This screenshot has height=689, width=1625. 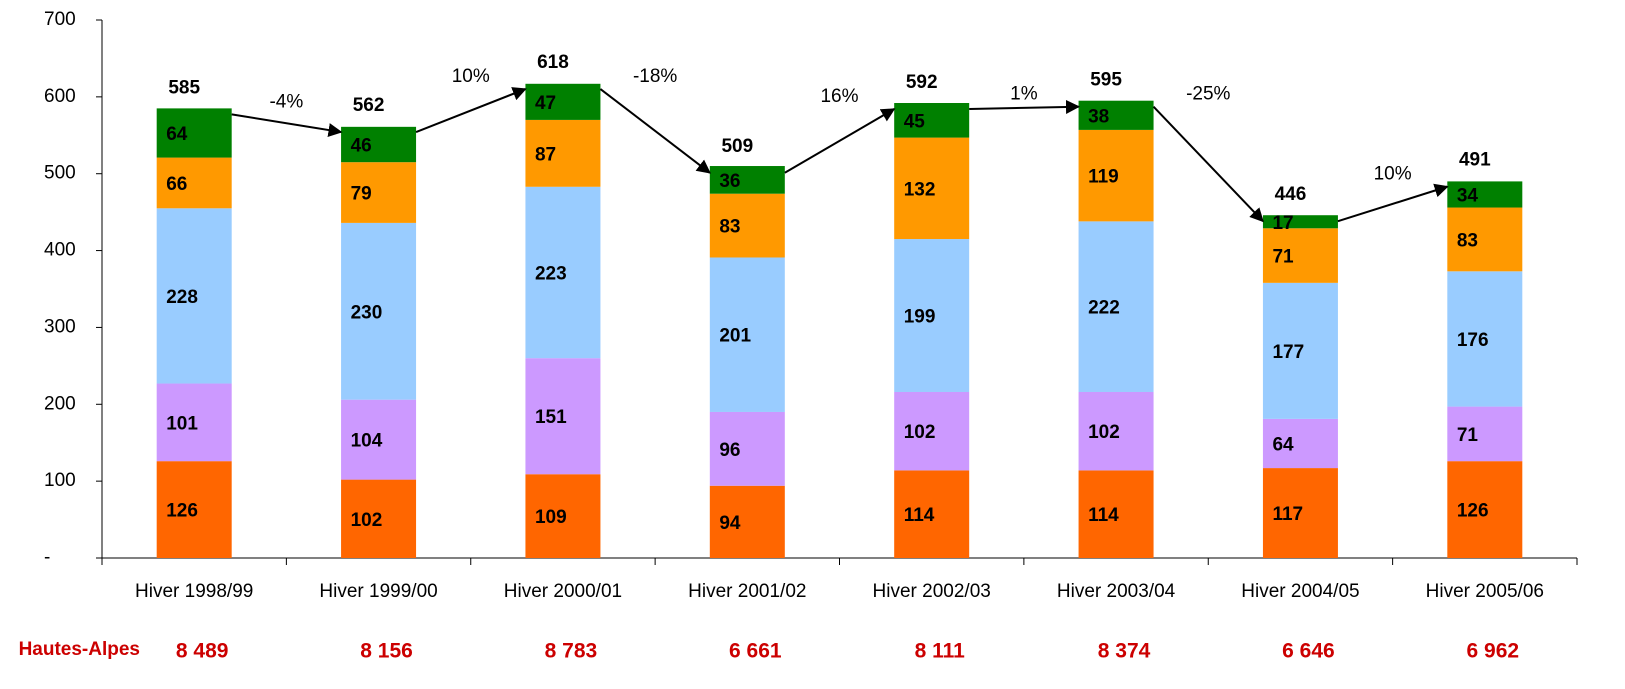 I want to click on y-tick-label: 600, so click(x=60, y=96).